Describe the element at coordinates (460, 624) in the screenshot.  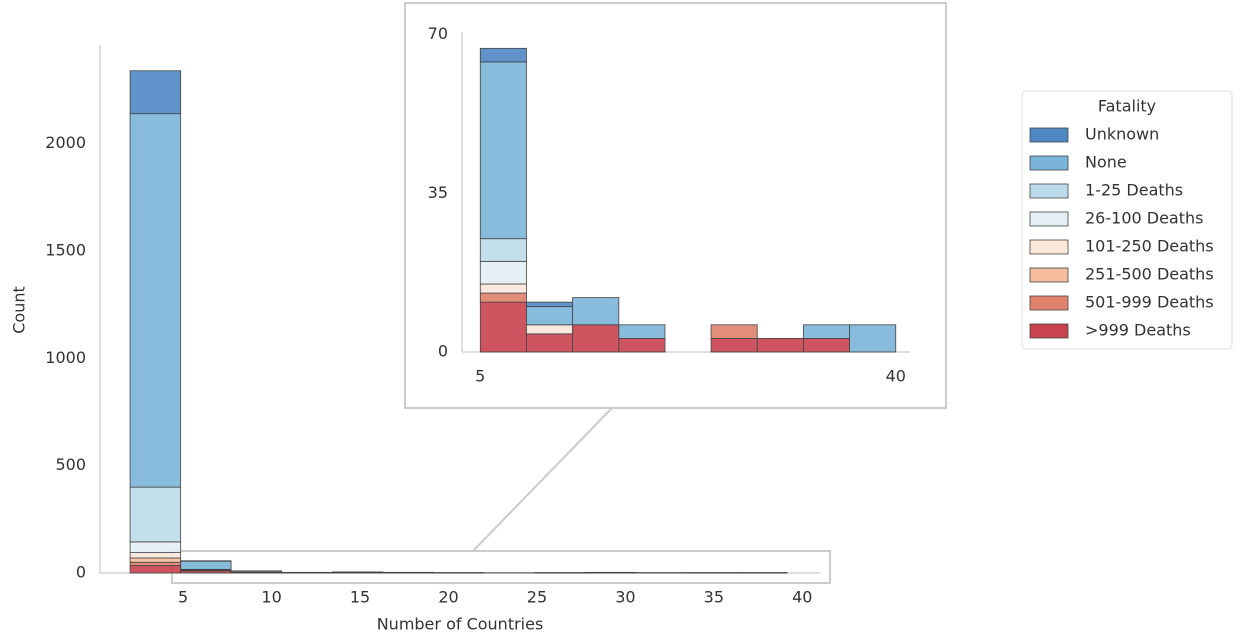
I see `x-axis-label: Number of Countries` at that location.